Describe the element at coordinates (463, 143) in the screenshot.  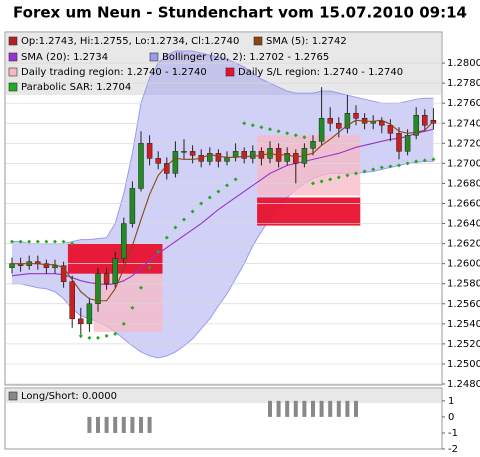
I see `y-tick-label: 1.2720` at that location.